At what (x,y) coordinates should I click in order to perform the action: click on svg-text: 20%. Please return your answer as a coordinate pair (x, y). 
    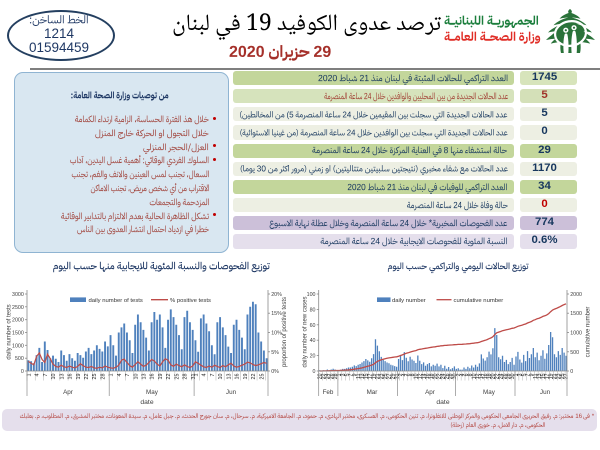
    Looking at the image, I should click on (276, 295).